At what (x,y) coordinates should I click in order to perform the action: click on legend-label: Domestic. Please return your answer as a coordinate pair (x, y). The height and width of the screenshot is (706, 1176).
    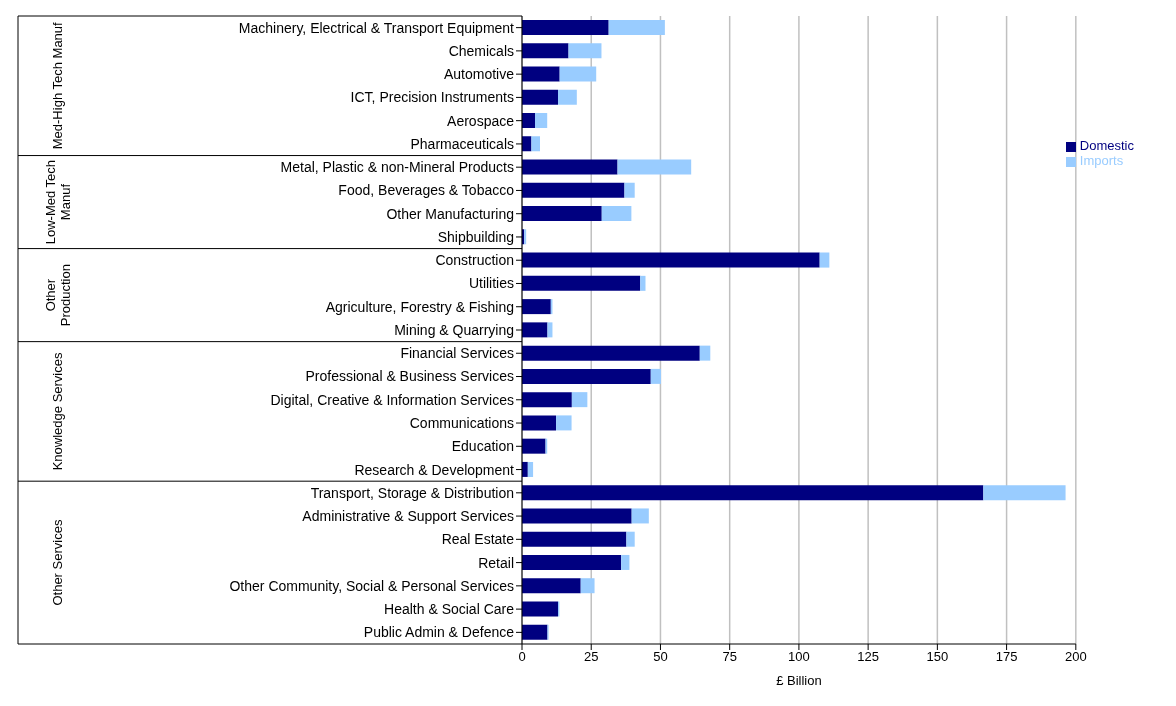
    Looking at the image, I should click on (1106, 145).